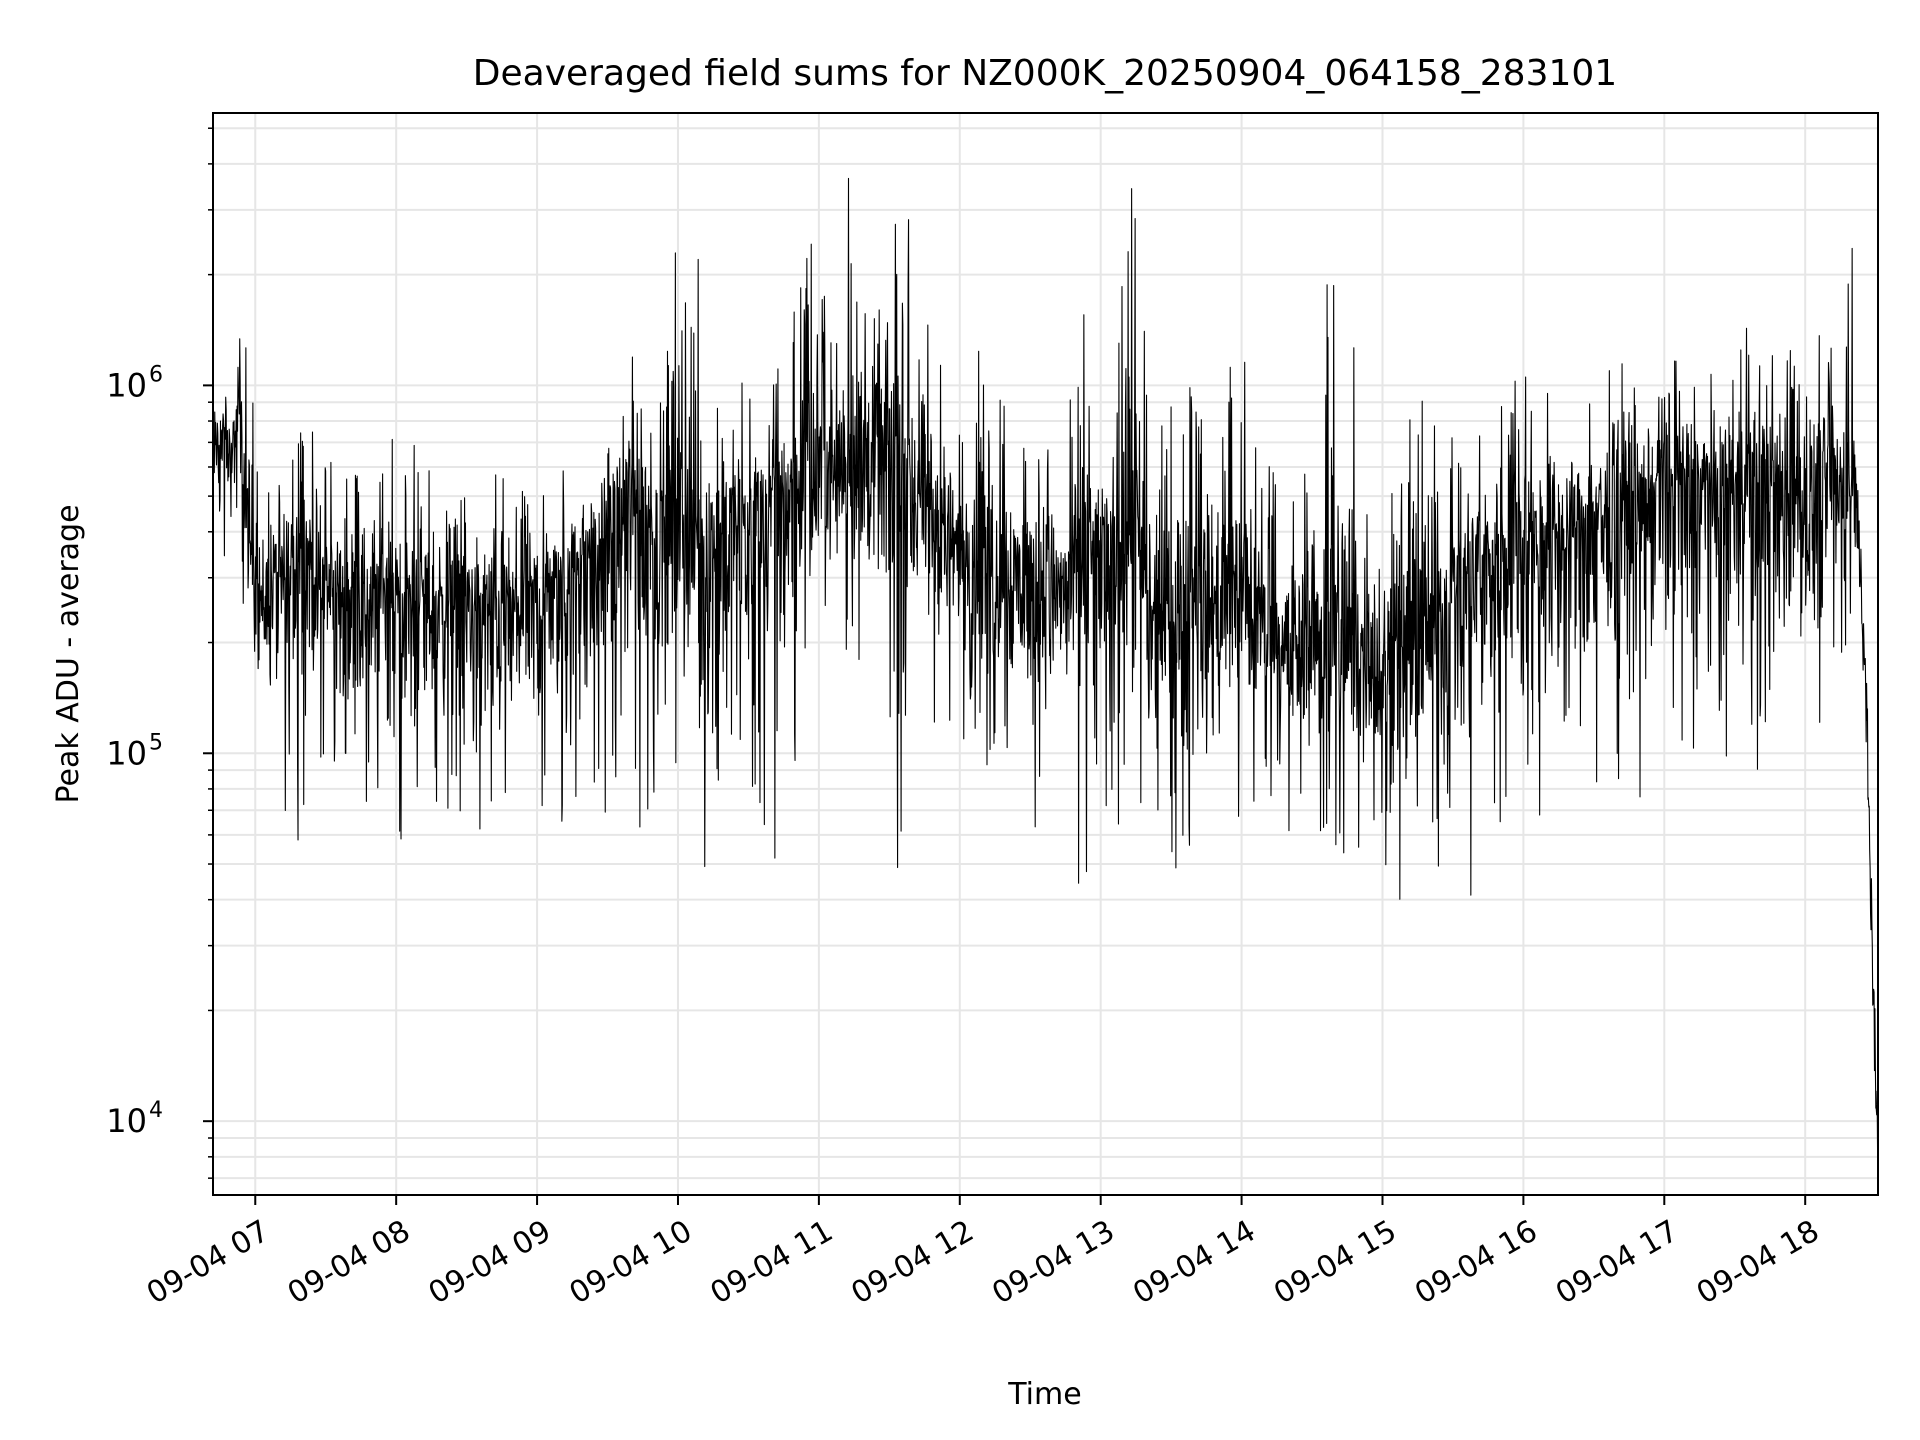  I want to click on y-tick-label-exponent: 6, so click(156, 374).